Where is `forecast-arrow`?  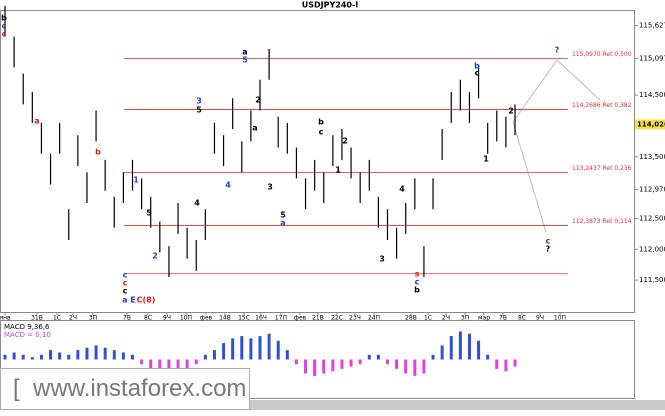
forecast-arrow is located at coordinates (578, 80).